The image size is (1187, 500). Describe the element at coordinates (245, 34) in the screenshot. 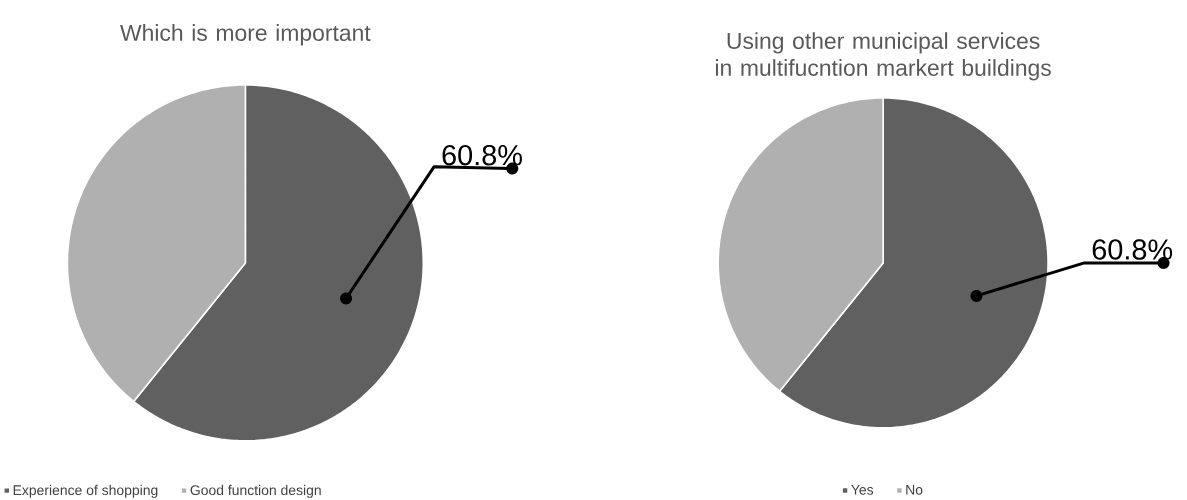

I see `chart-title: Which is more important` at that location.